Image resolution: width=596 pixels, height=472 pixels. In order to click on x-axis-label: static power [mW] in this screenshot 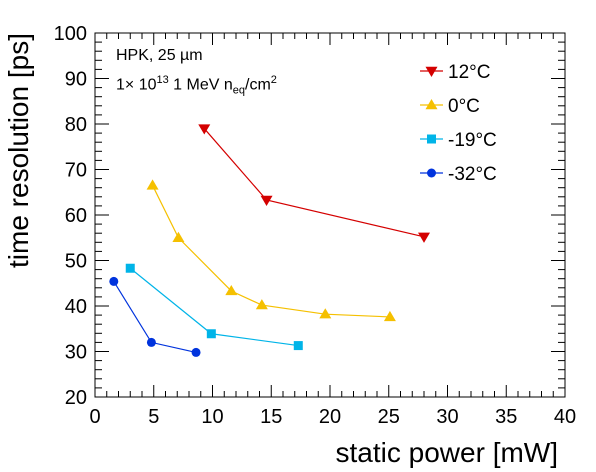, I will do `click(447, 452)`.